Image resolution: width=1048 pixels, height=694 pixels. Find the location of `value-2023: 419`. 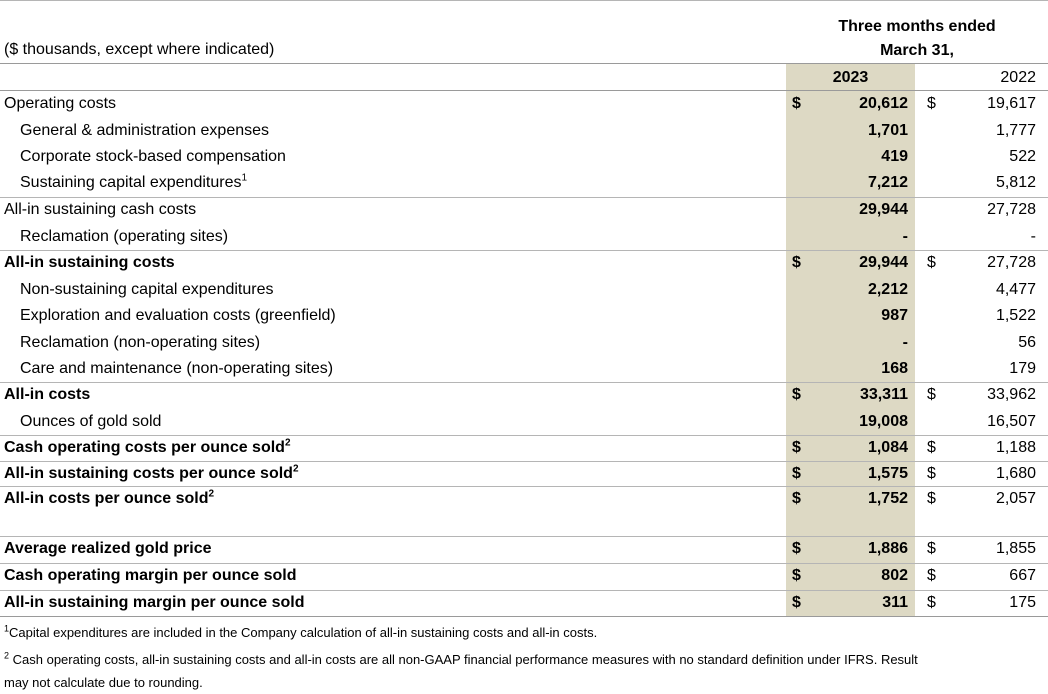

value-2023: 419 is located at coordinates (894, 156).